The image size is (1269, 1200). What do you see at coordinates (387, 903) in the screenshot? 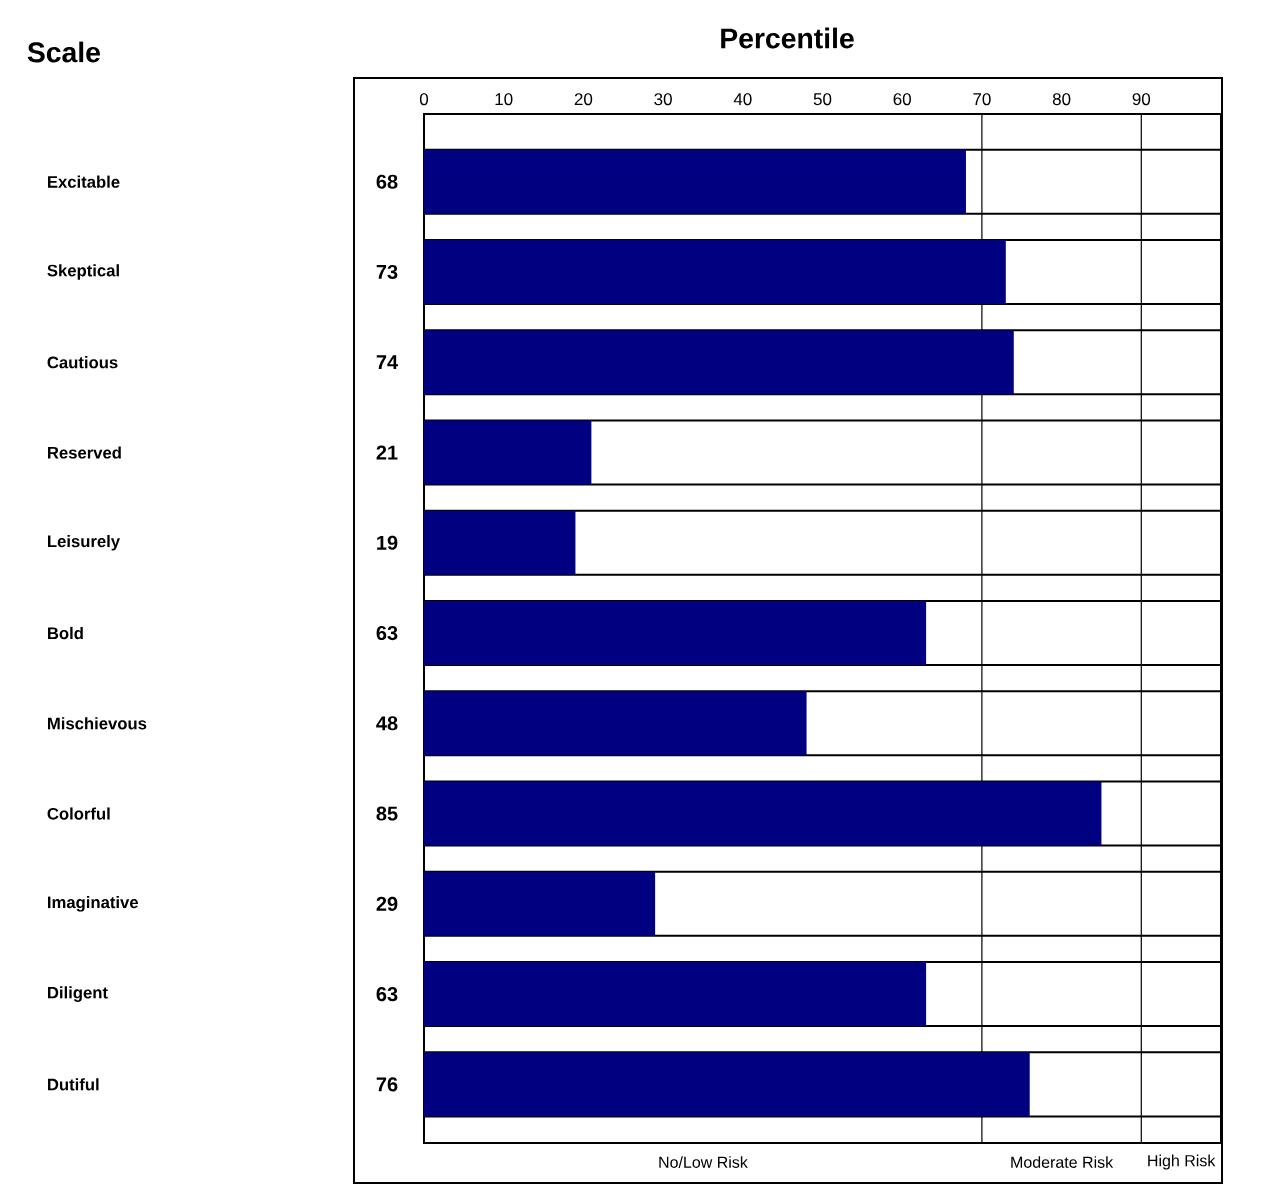
I see `data-label: 29` at bounding box center [387, 903].